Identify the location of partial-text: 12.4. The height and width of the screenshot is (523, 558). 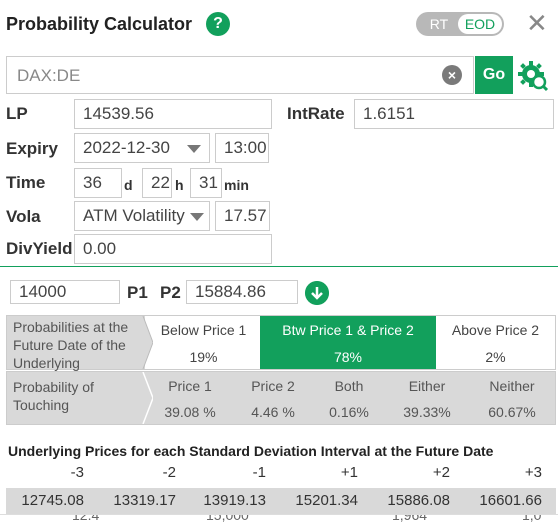
(86, 518).